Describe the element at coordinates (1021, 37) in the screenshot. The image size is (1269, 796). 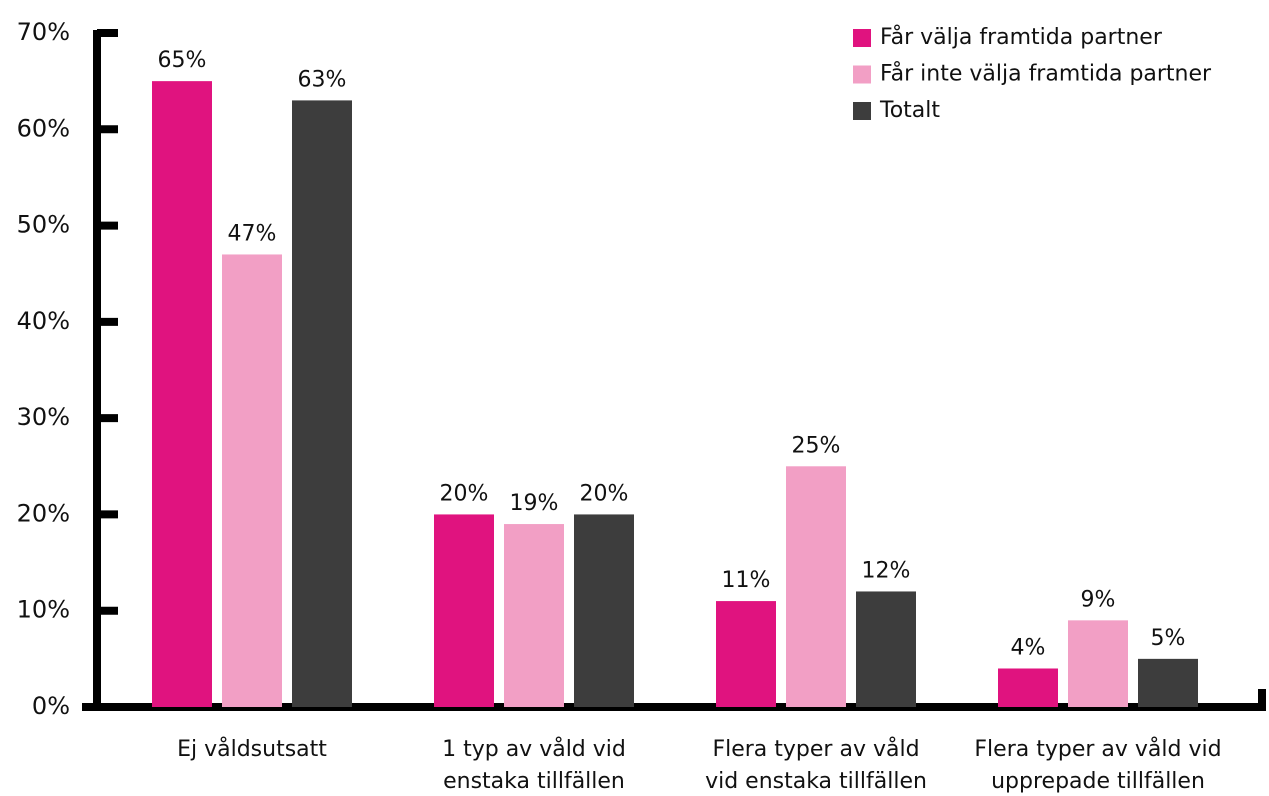
I see `legend-label: Får välja framtida partner` at that location.